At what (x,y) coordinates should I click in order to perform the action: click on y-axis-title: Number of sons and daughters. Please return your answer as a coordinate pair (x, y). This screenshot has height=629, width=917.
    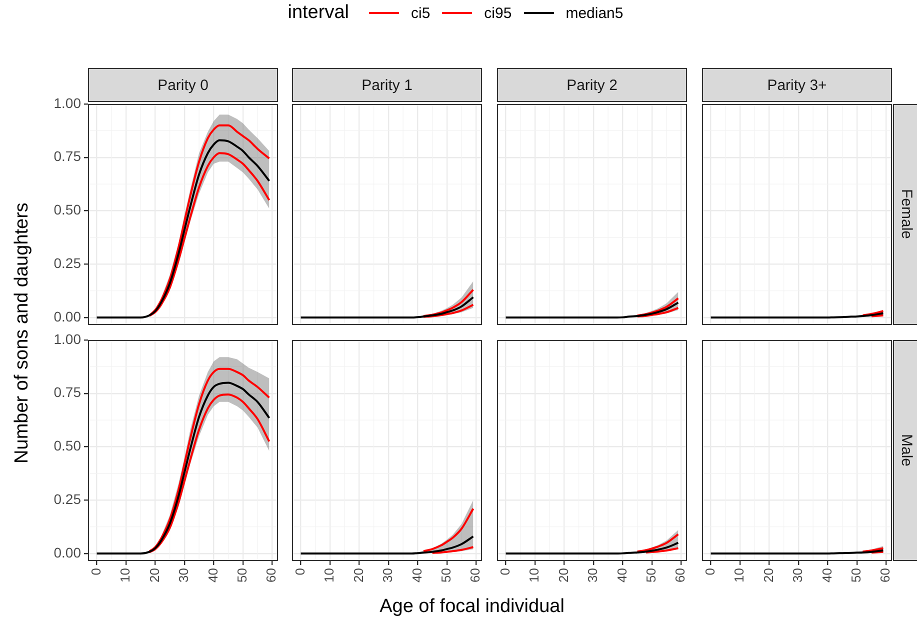
    Looking at the image, I should click on (22, 332).